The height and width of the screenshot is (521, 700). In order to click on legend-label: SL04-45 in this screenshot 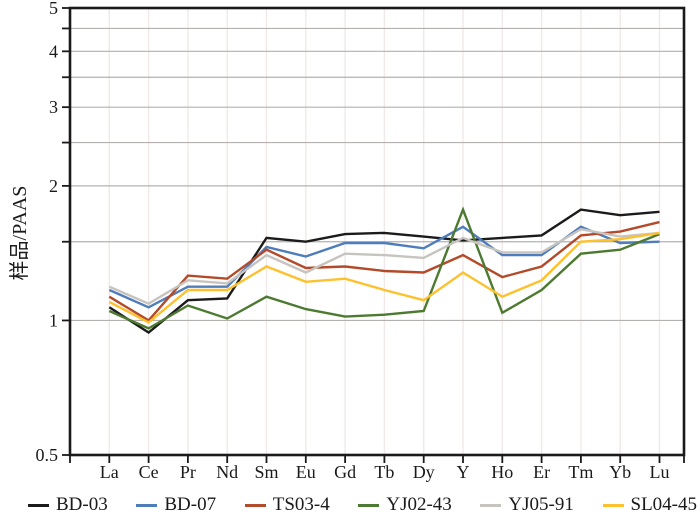, I will do `click(664, 504)`.